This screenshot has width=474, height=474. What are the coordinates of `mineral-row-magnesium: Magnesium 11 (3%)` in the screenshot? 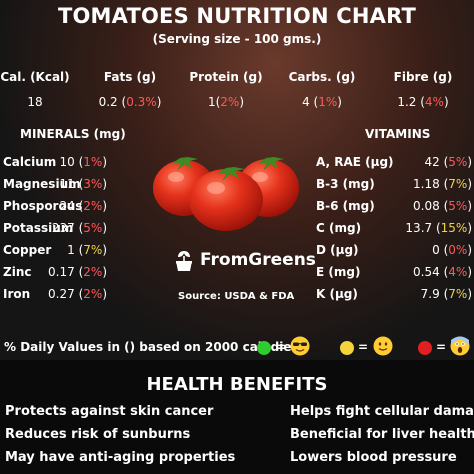 It's located at (55, 184).